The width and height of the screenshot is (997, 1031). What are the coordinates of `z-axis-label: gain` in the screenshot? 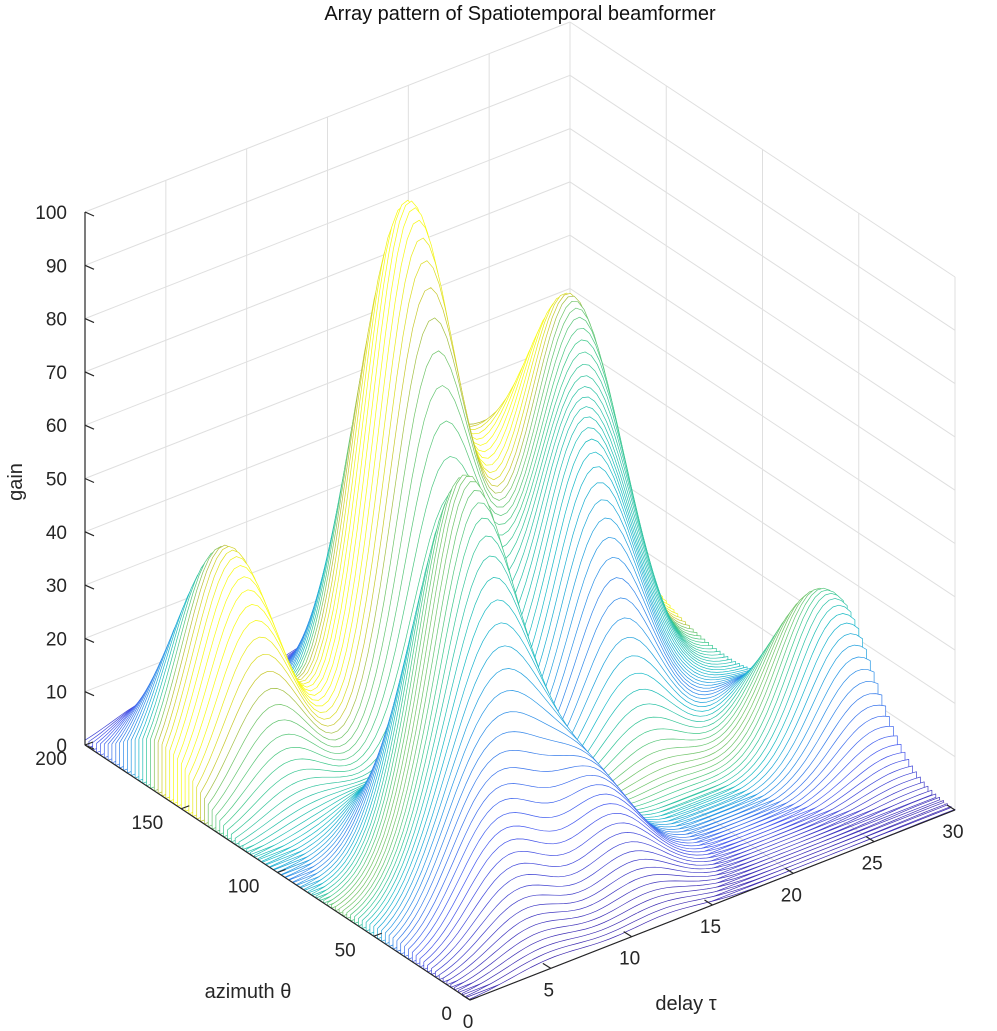 It's located at (16, 482).